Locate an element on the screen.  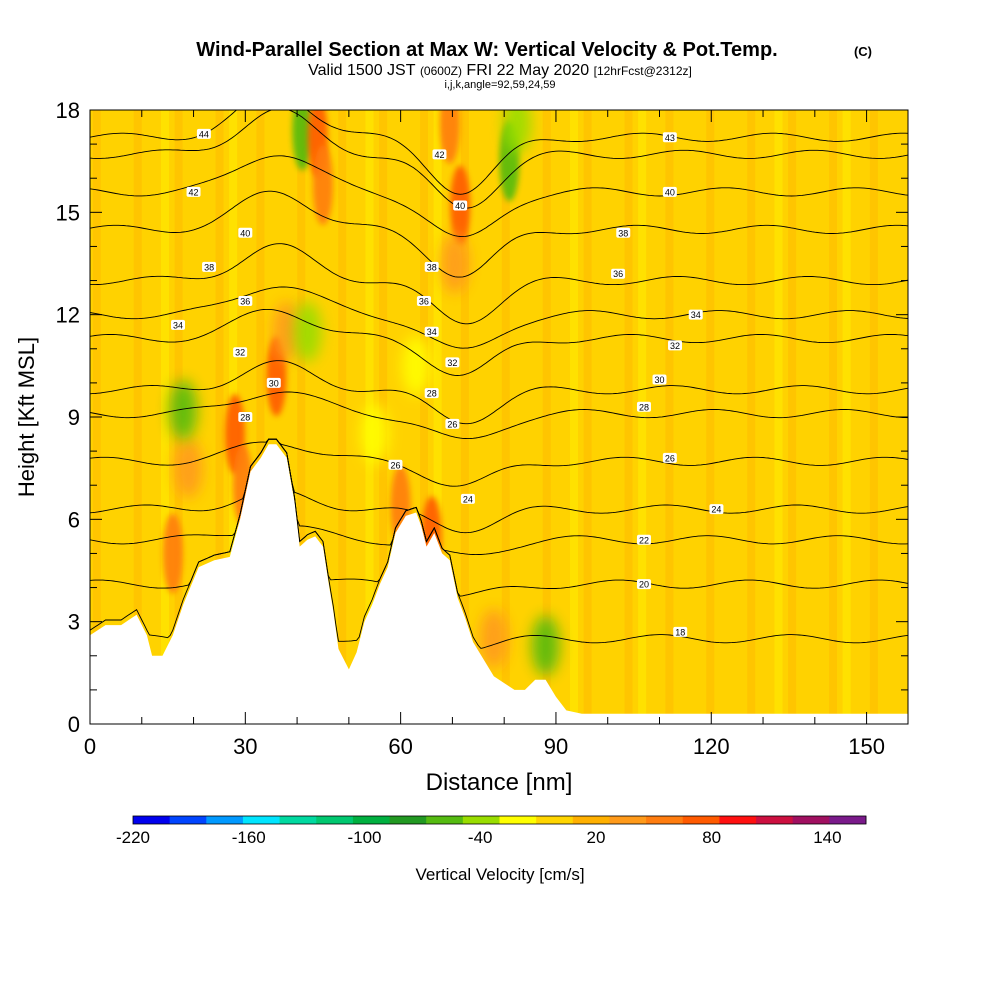
y-axis-label: Height [Kft MSL] is located at coordinates (26, 417).